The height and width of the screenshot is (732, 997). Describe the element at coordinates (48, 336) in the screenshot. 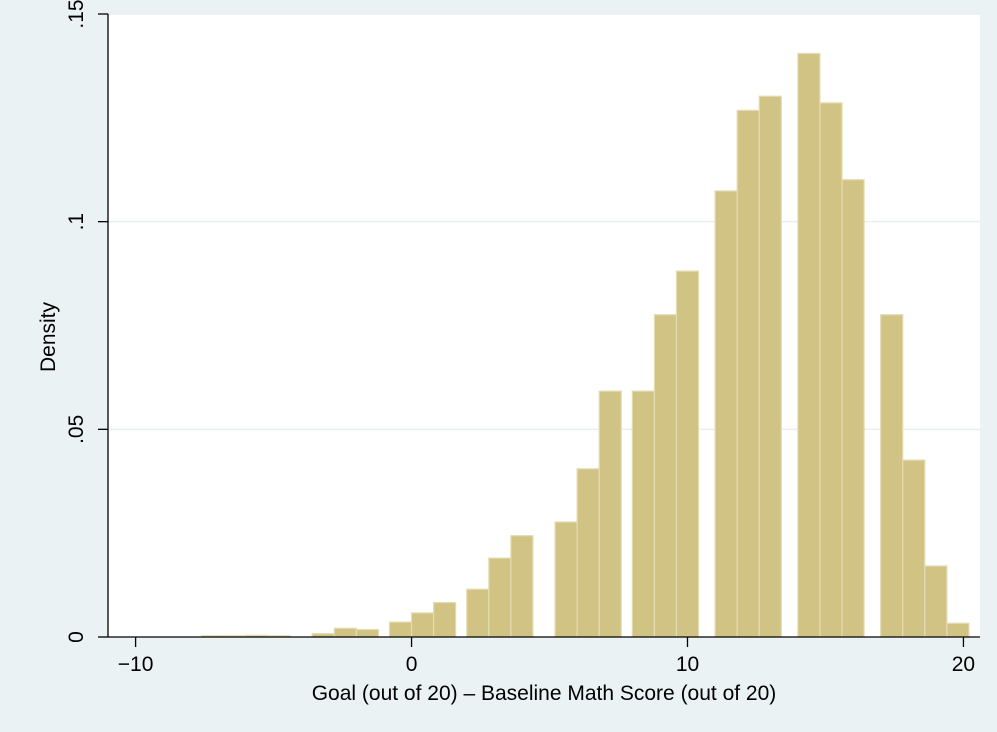

I see `y-axis-title: Density` at that location.